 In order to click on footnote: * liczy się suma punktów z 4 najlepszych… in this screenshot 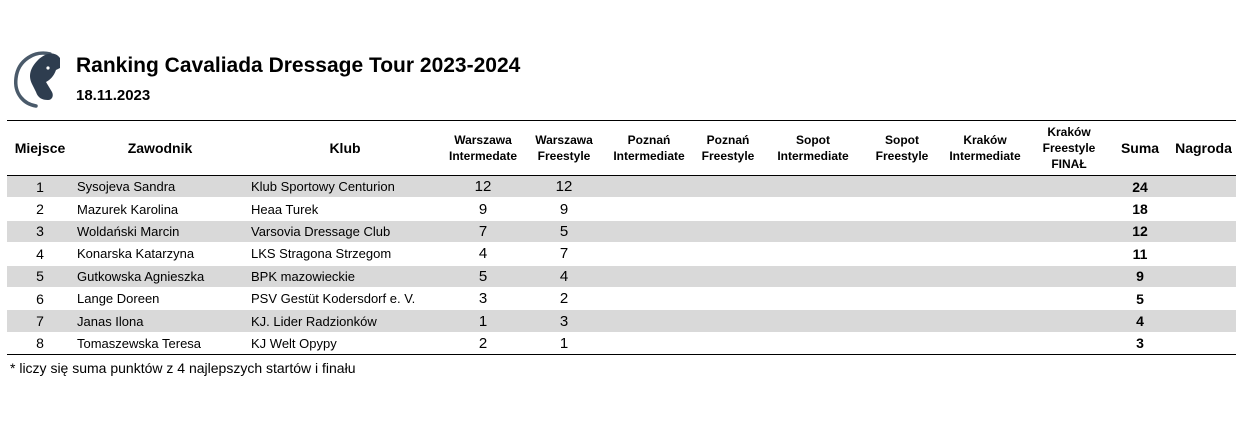, I will do `click(183, 368)`.